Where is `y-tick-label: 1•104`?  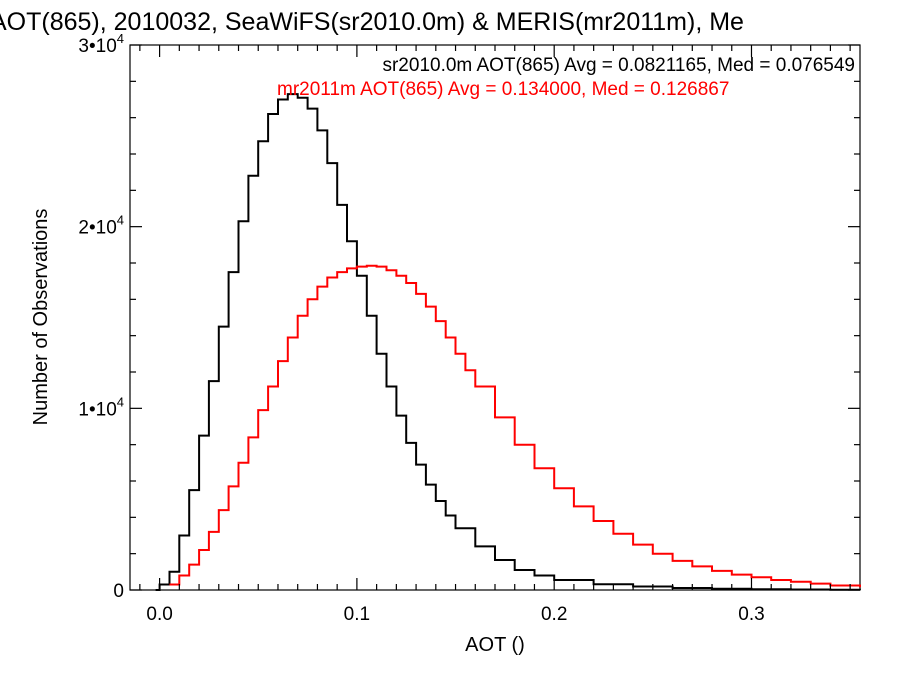 y-tick-label: 1•104 is located at coordinates (101, 407).